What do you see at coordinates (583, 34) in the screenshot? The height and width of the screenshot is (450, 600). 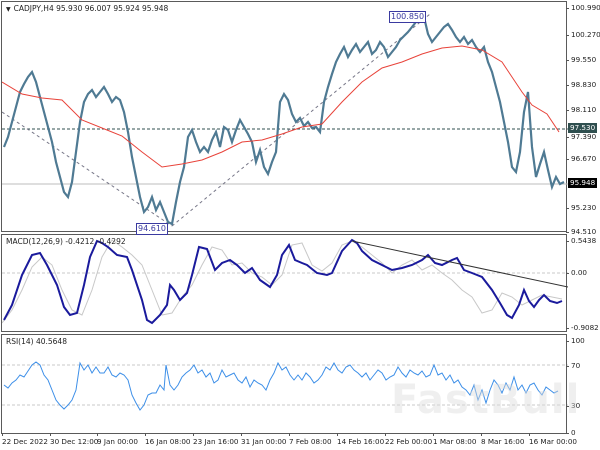 I see `price-tick: 100.270` at bounding box center [583, 34].